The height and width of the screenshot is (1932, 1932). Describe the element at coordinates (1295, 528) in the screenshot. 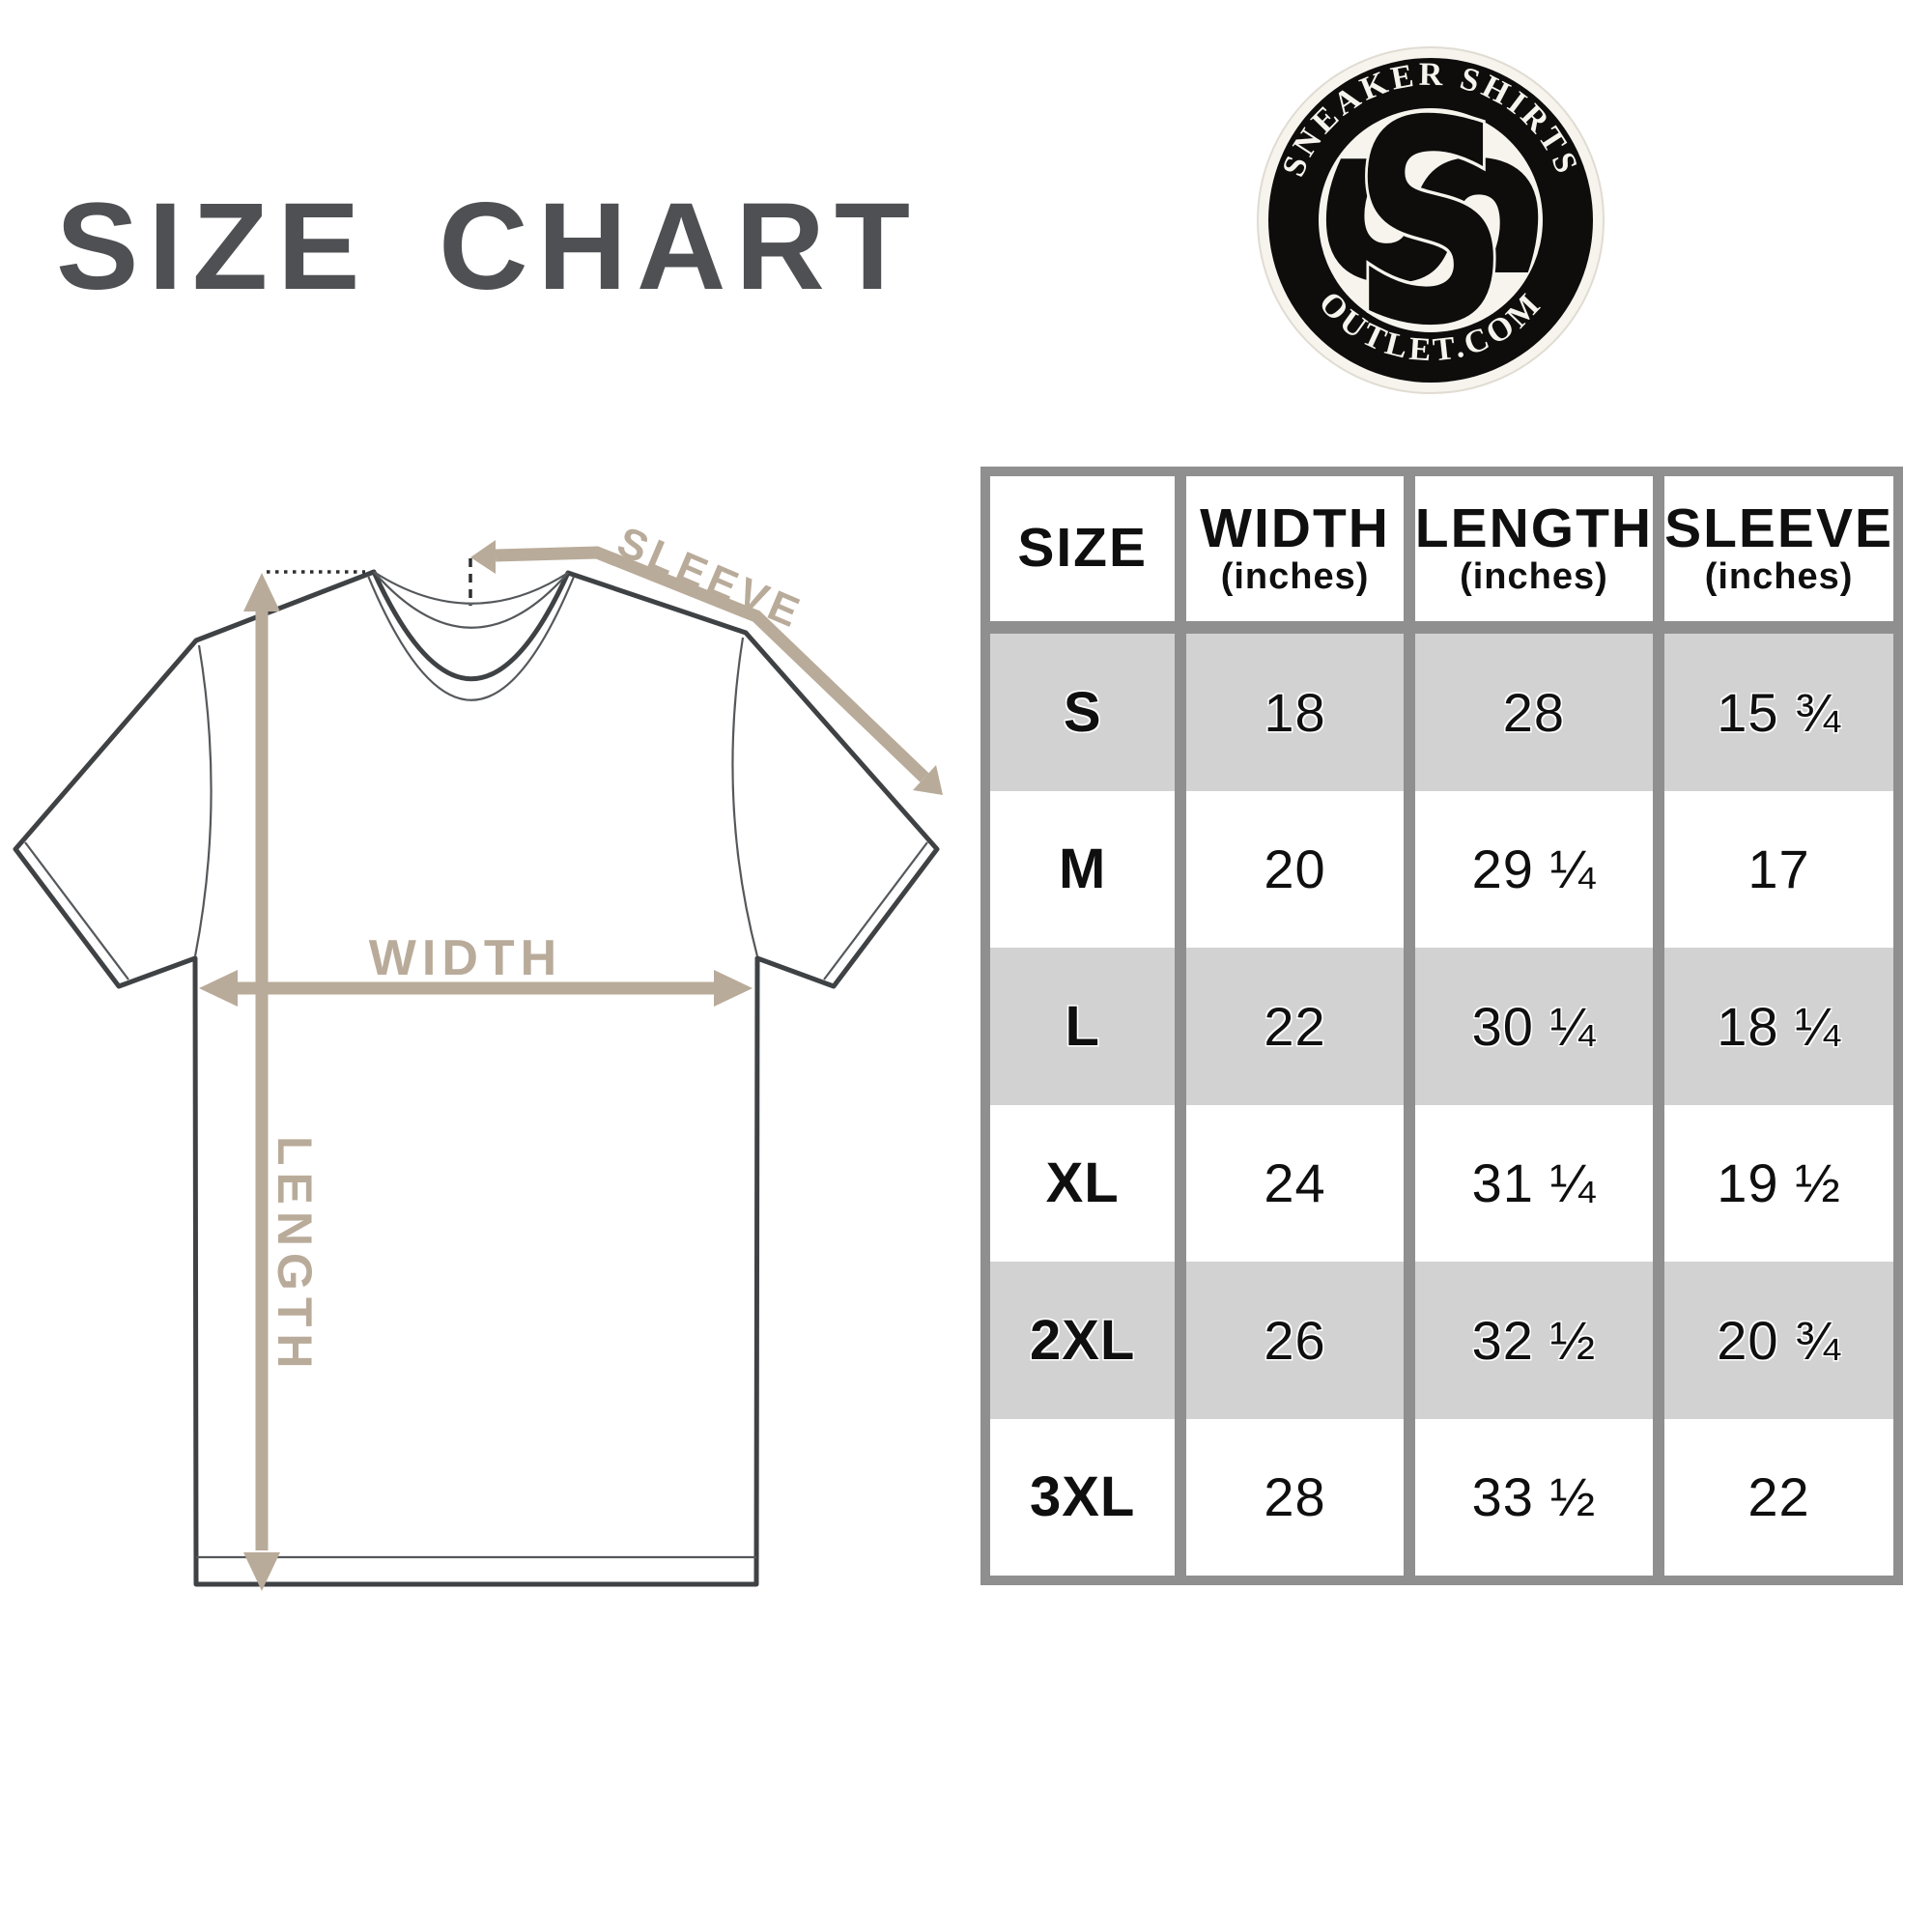

I see `column-header-label: WIDTH` at that location.